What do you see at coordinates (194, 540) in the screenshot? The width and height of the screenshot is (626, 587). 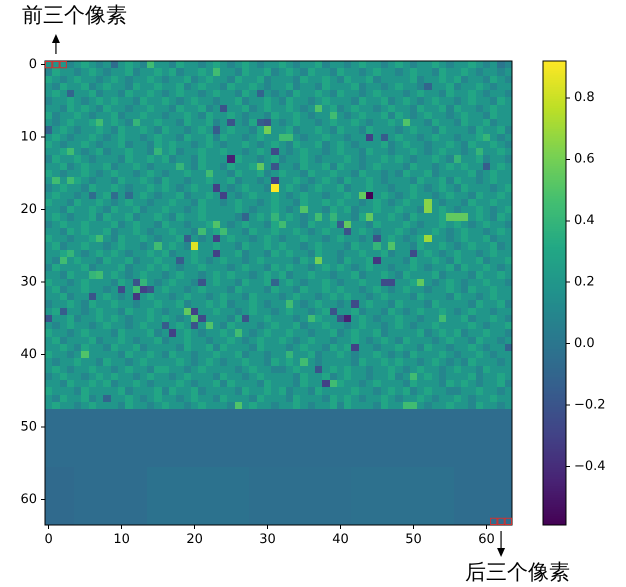 I see `x-tick-label: 20` at bounding box center [194, 540].